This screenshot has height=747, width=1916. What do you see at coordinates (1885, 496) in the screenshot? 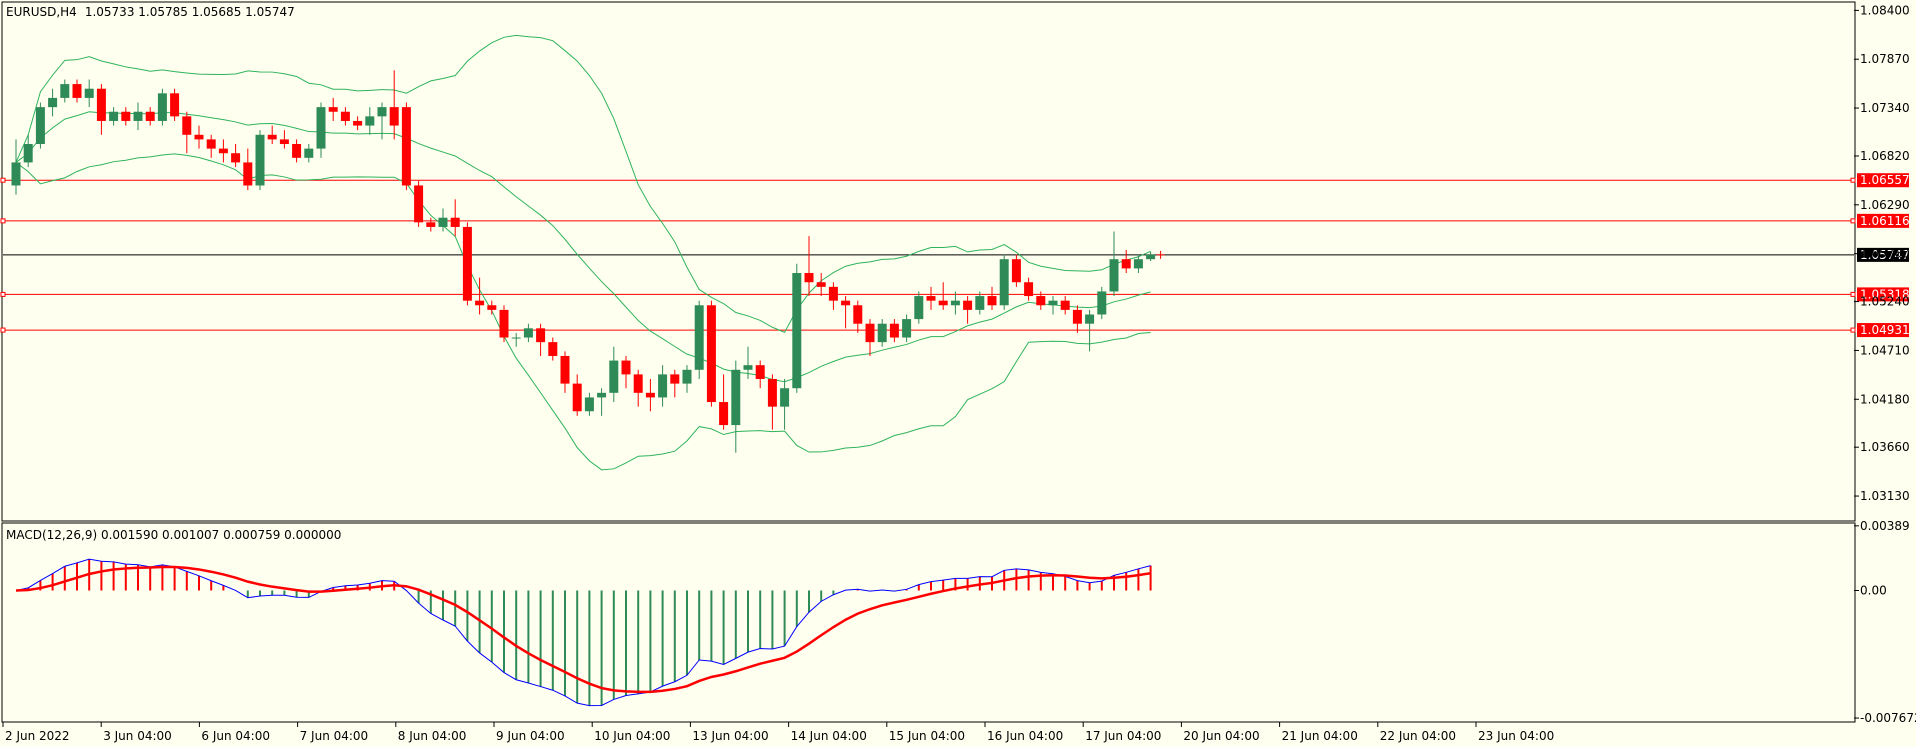
I see `price-tick-label: 1.03130` at bounding box center [1885, 496].